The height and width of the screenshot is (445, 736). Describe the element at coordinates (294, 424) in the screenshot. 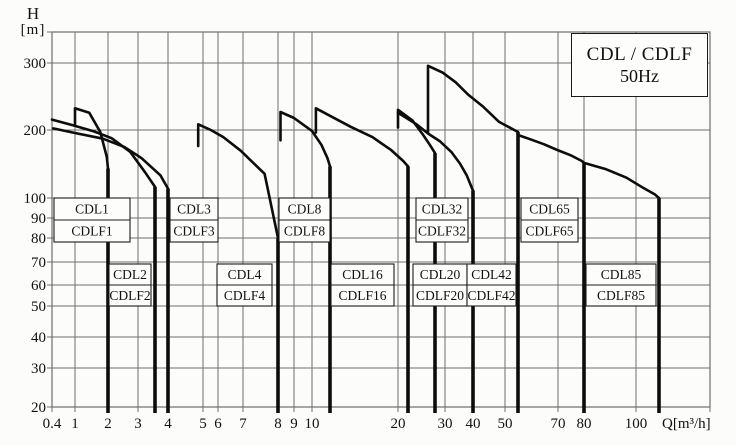

I see `x-tick-label: 9` at that location.